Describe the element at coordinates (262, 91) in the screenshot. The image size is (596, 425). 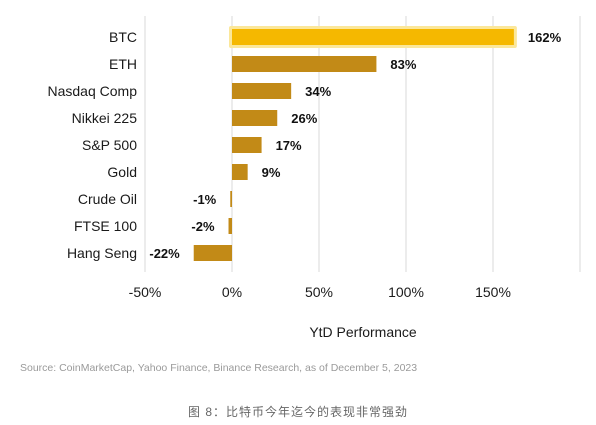
I see `bar-nasdaq-comp` at that location.